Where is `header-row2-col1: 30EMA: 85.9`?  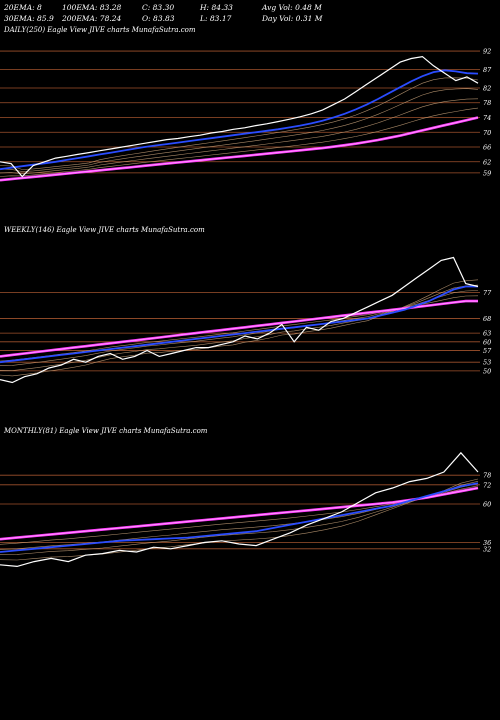 header-row2-col1: 30EMA: 85.9 is located at coordinates (29, 18).